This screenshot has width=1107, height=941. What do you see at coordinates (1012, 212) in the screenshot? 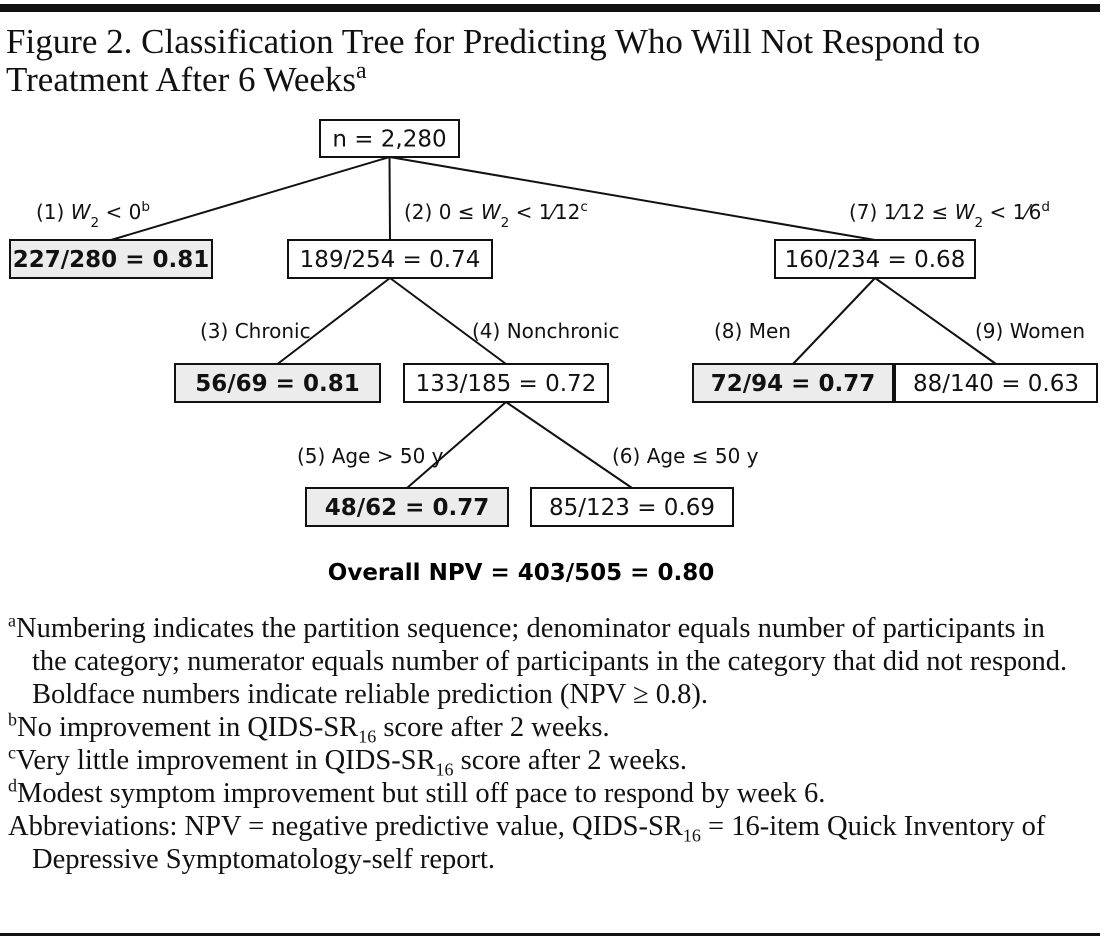
I see `text-segment: < 1⁄6` at bounding box center [1012, 212].